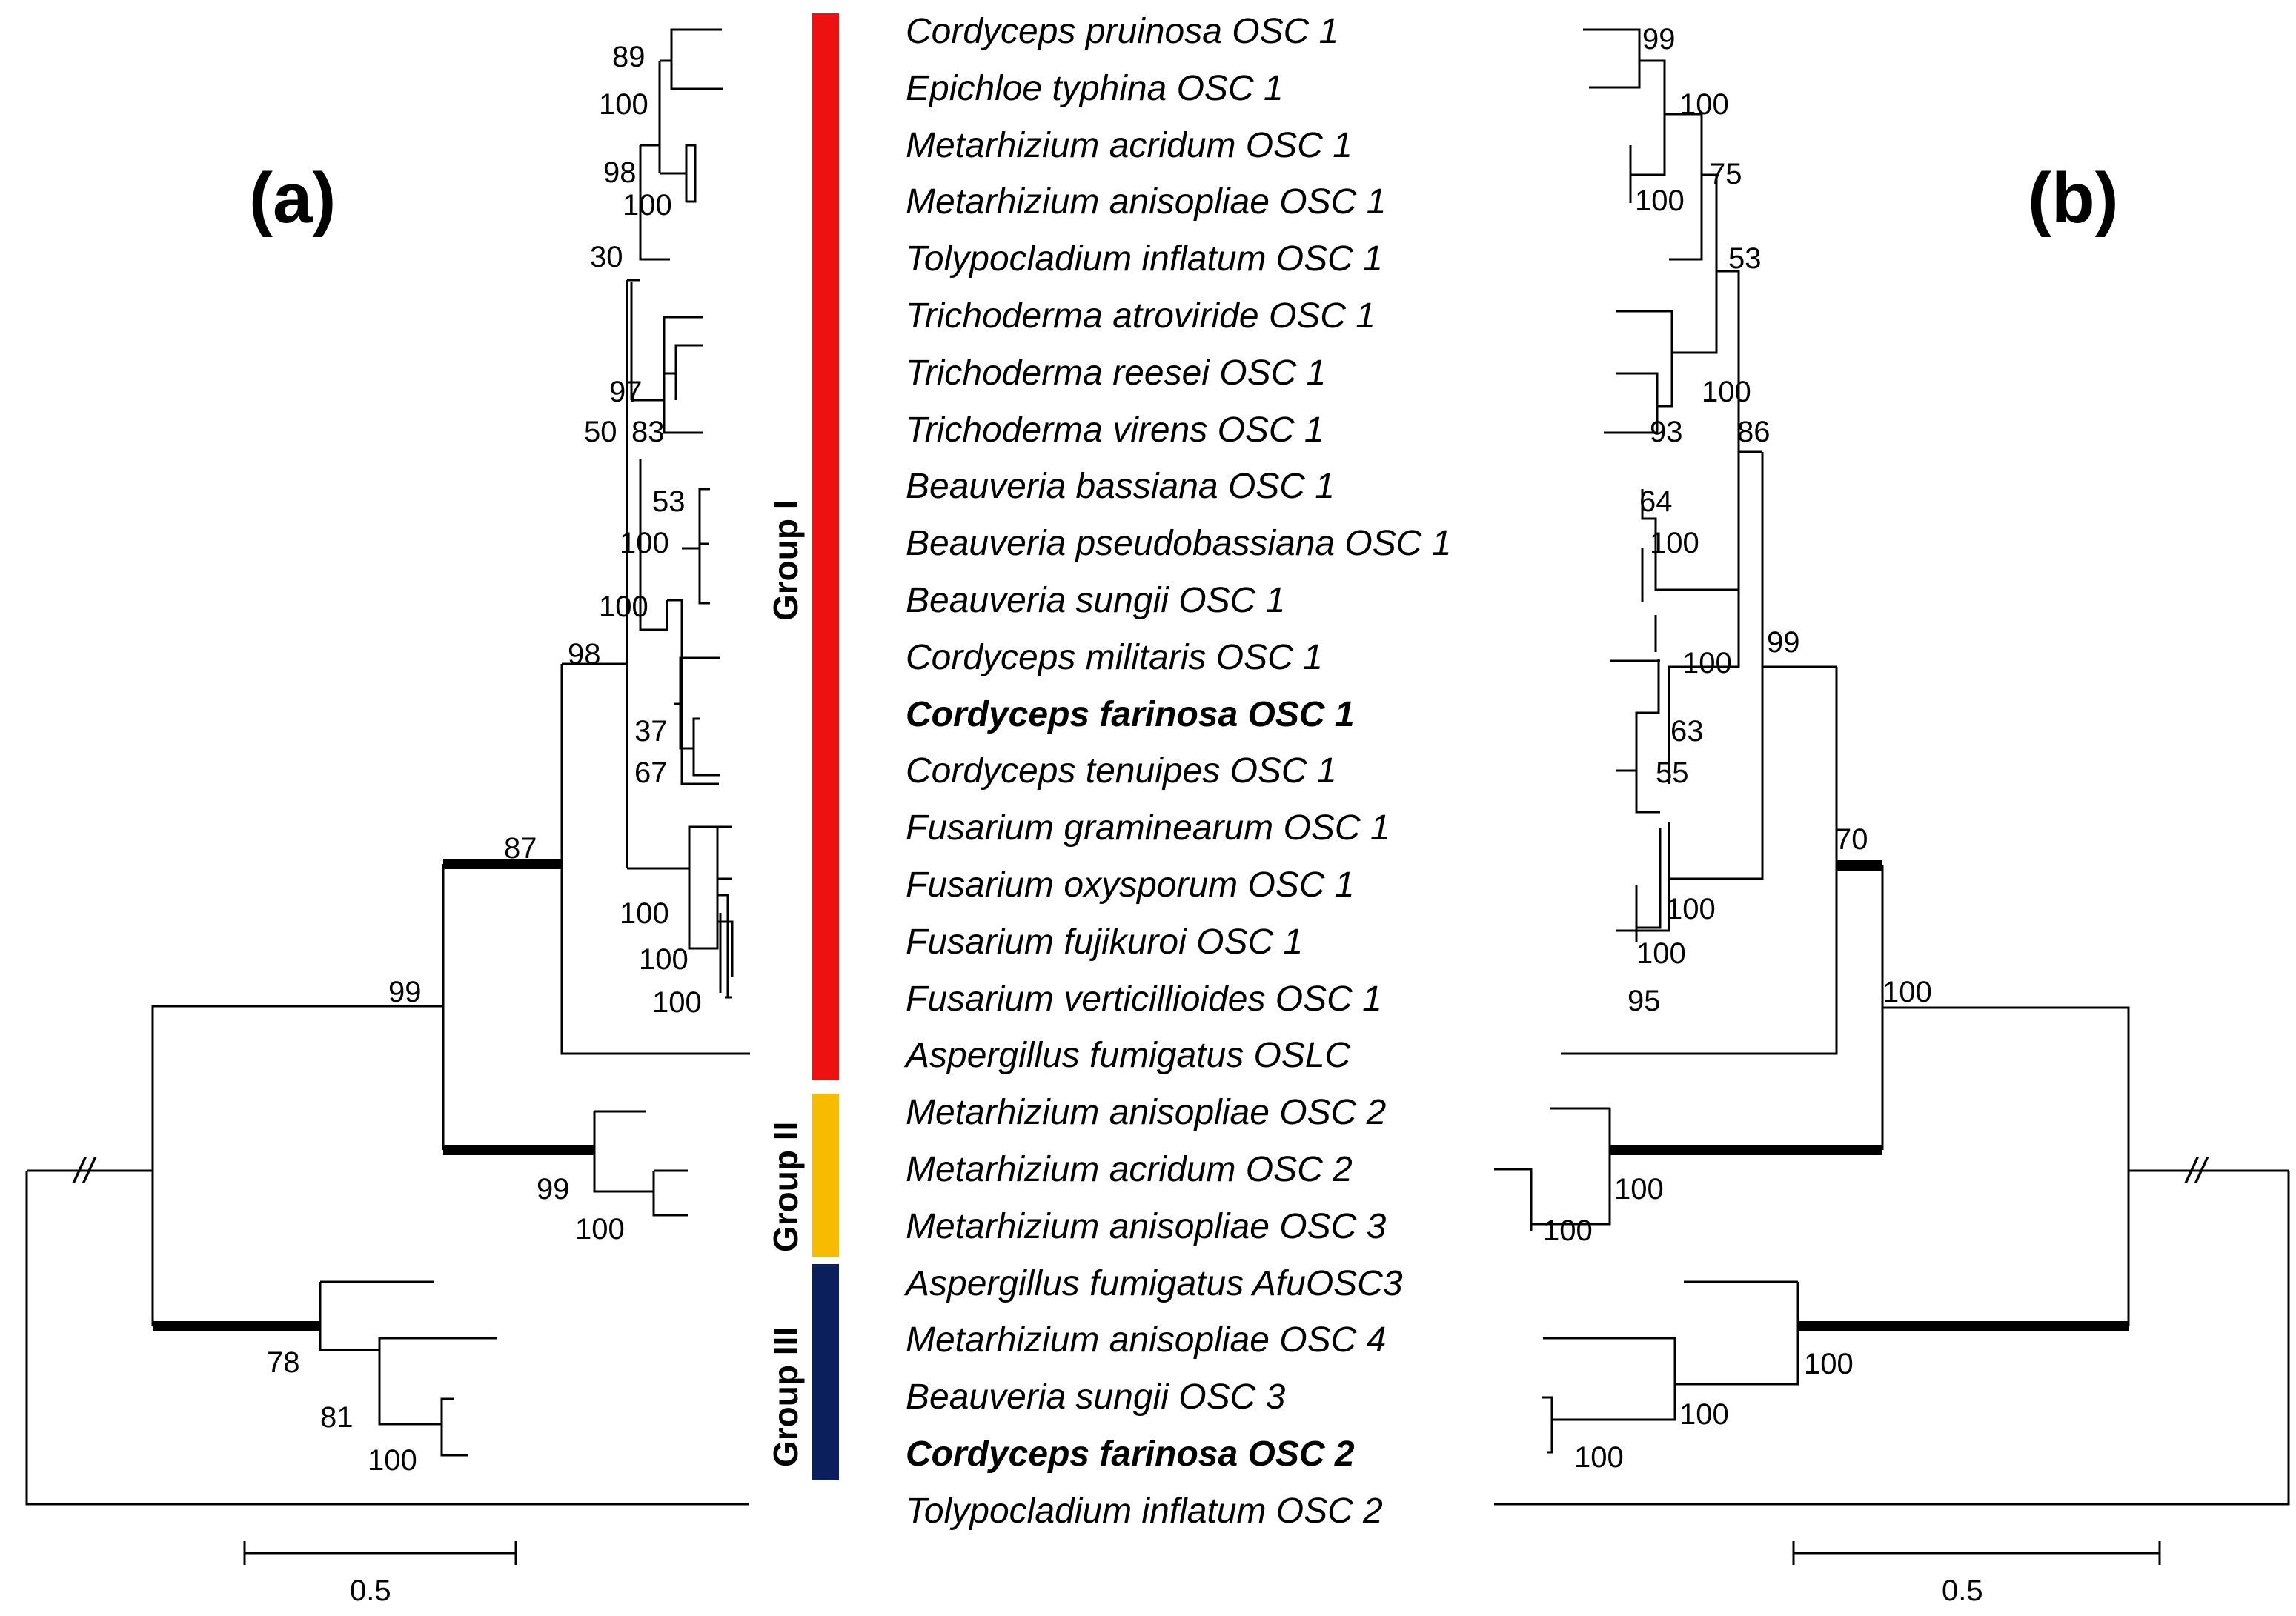 The image size is (2296, 1616). Describe the element at coordinates (84, 1171) in the screenshot. I see `break-mark-a: //` at that location.